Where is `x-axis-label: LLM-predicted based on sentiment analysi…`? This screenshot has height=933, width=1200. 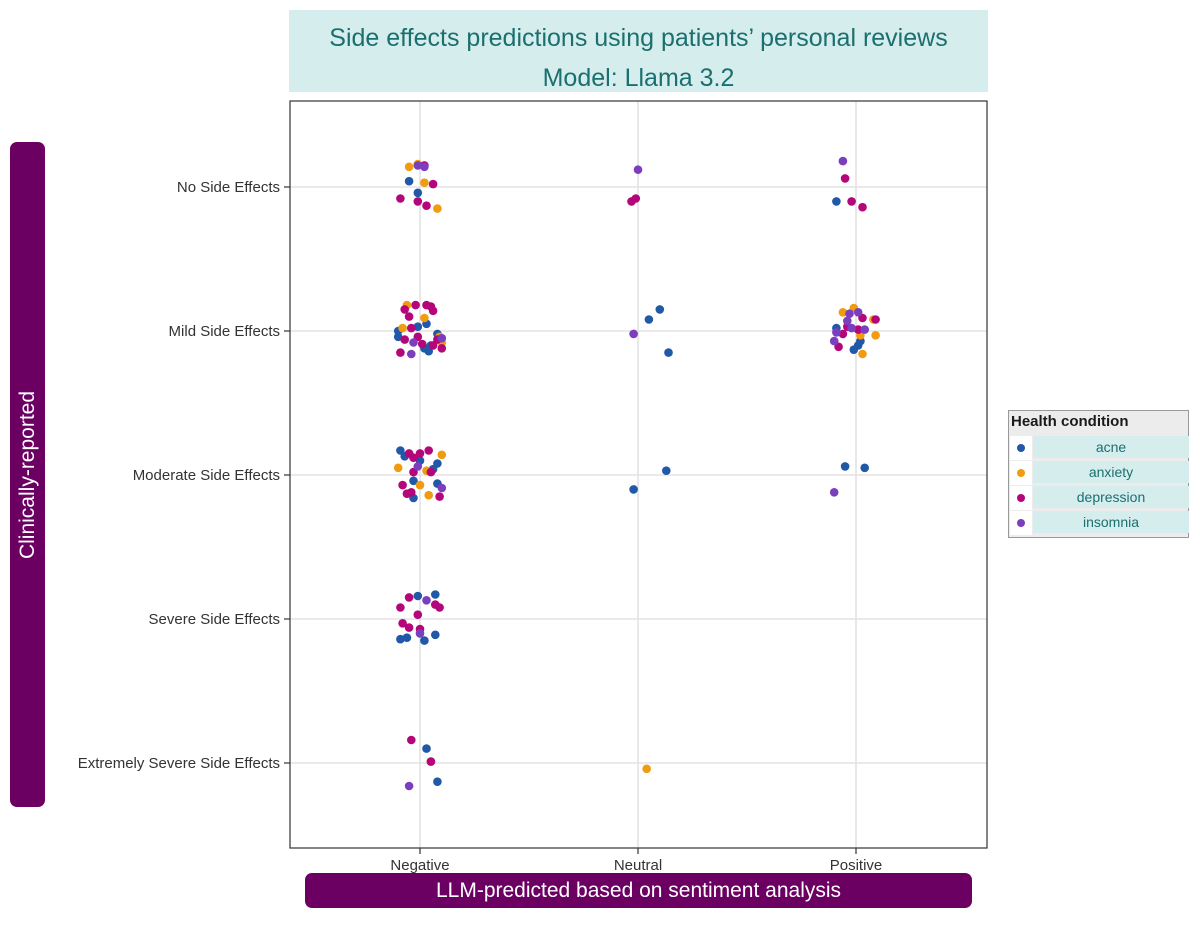
x-axis-label: LLM-predicted based on sentiment analysi… is located at coordinates (638, 890).